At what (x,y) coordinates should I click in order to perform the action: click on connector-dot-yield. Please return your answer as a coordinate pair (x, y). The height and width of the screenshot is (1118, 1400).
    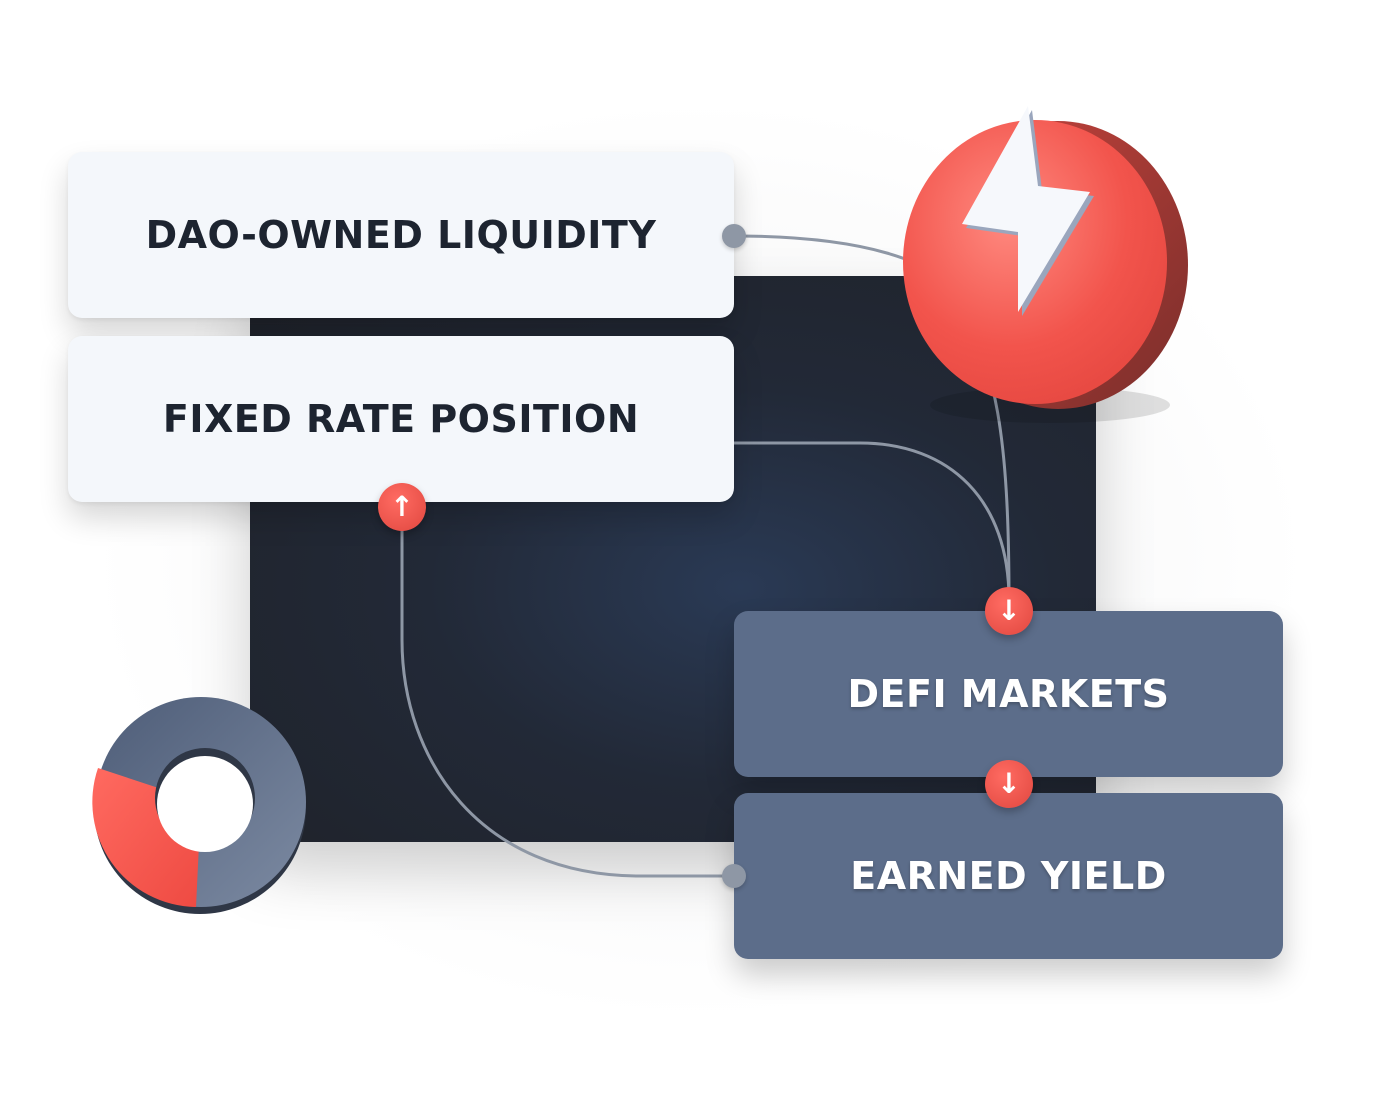
    Looking at the image, I should click on (734, 876).